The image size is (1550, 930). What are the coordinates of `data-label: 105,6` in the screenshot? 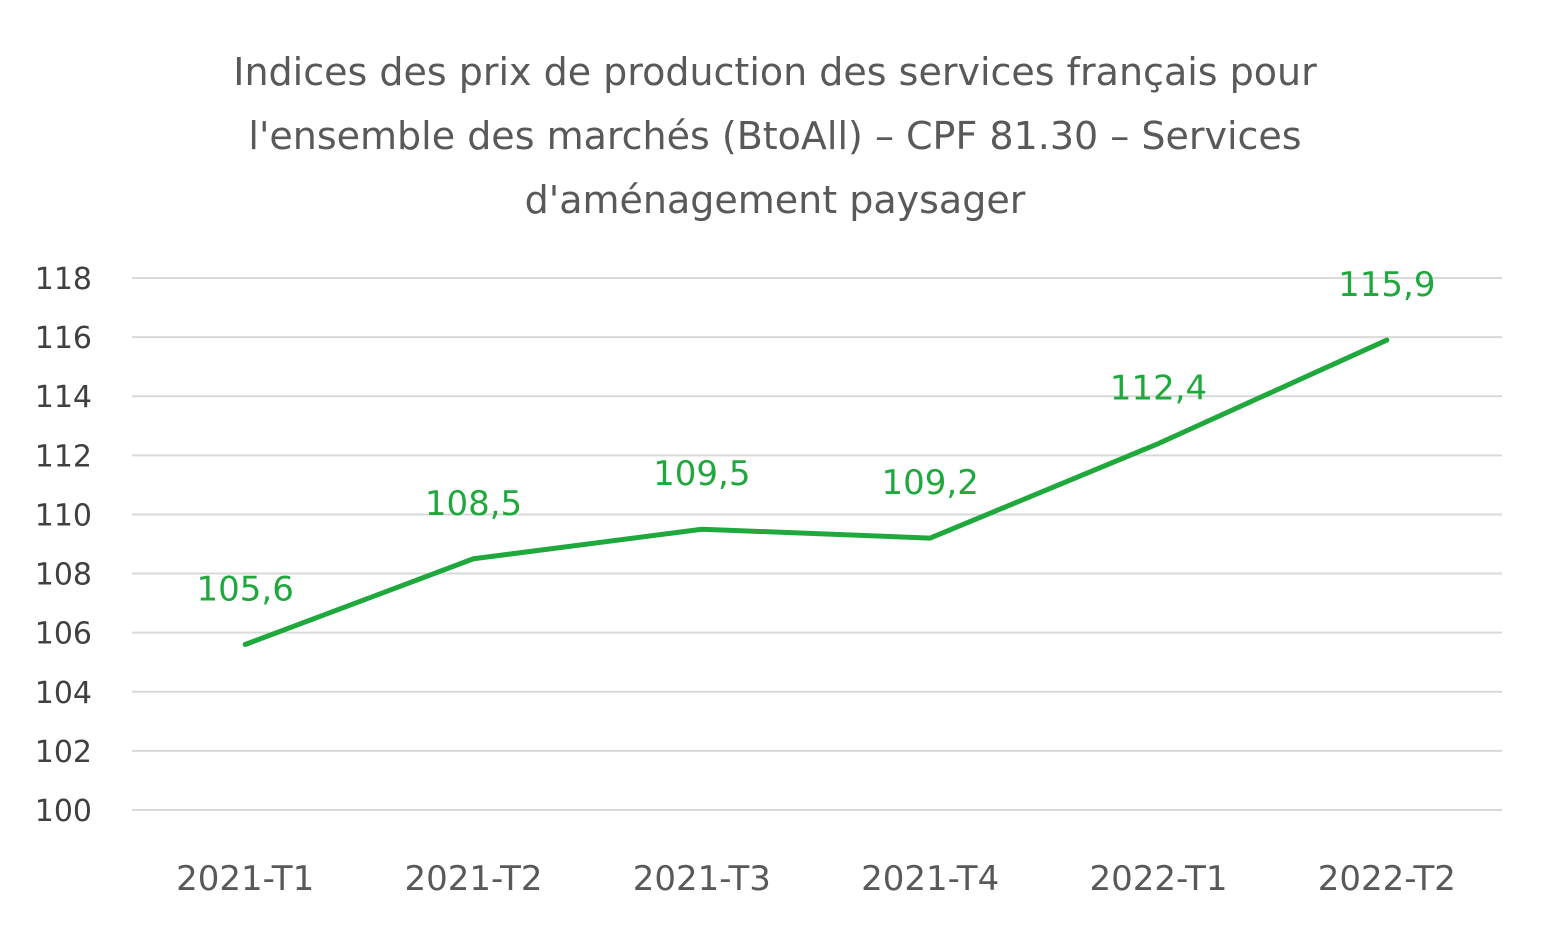 It's located at (244, 589).